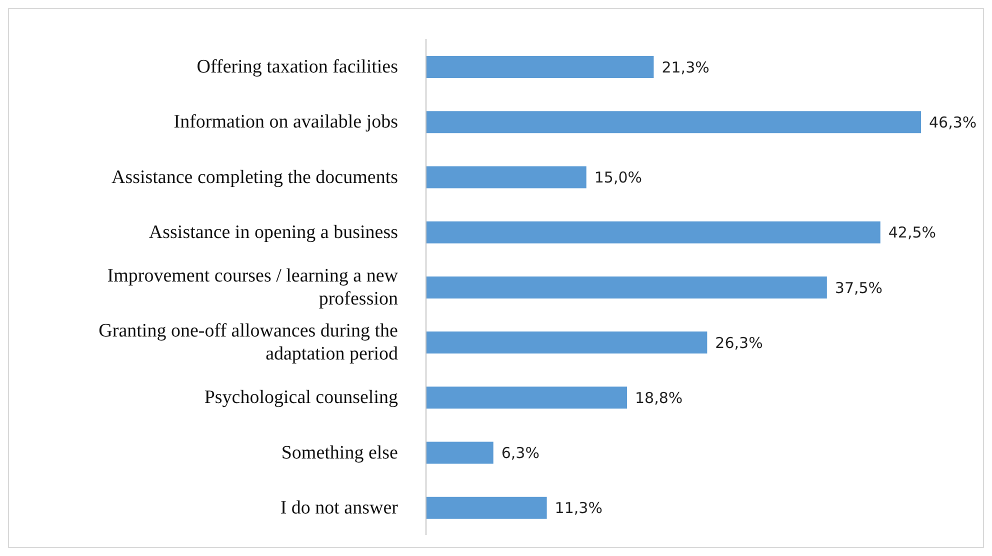 The height and width of the screenshot is (556, 992). Describe the element at coordinates (254, 177) in the screenshot. I see `y-tick-label: Assistance completing the documents` at that location.